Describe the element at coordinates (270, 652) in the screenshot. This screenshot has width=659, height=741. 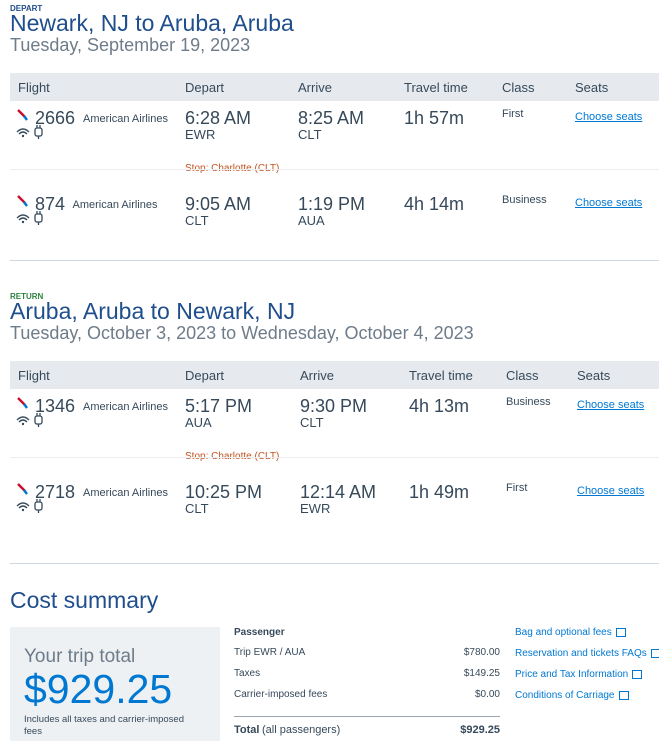
I see `fee-label: Trip EWR / AUA` at that location.